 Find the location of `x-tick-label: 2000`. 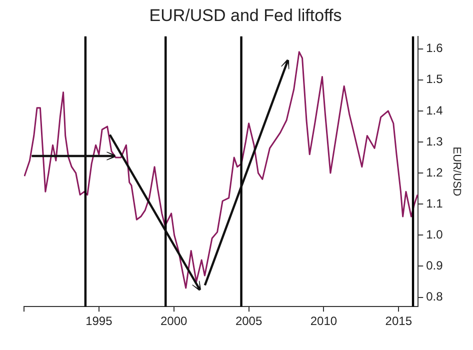

x-tick-label: 2000 is located at coordinates (174, 321).